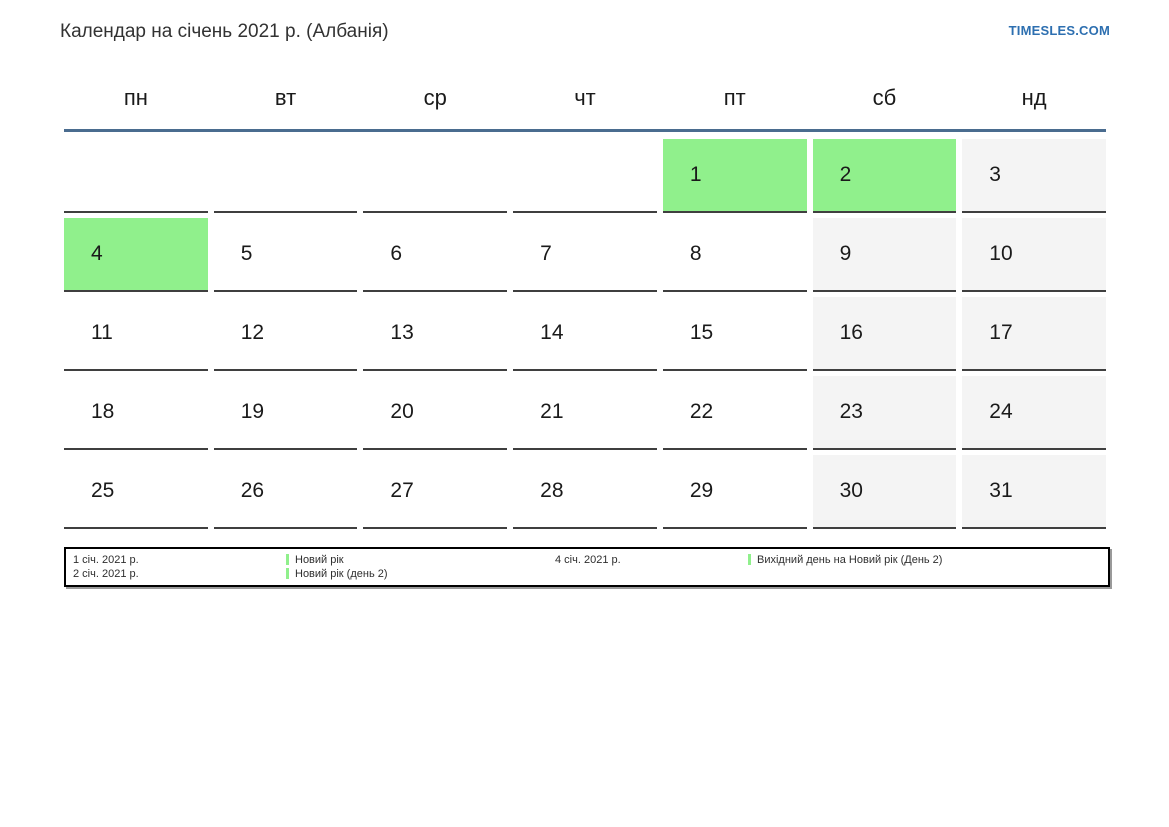 This screenshot has width=1169, height=827. I want to click on day-cell-20: 20, so click(435, 413).